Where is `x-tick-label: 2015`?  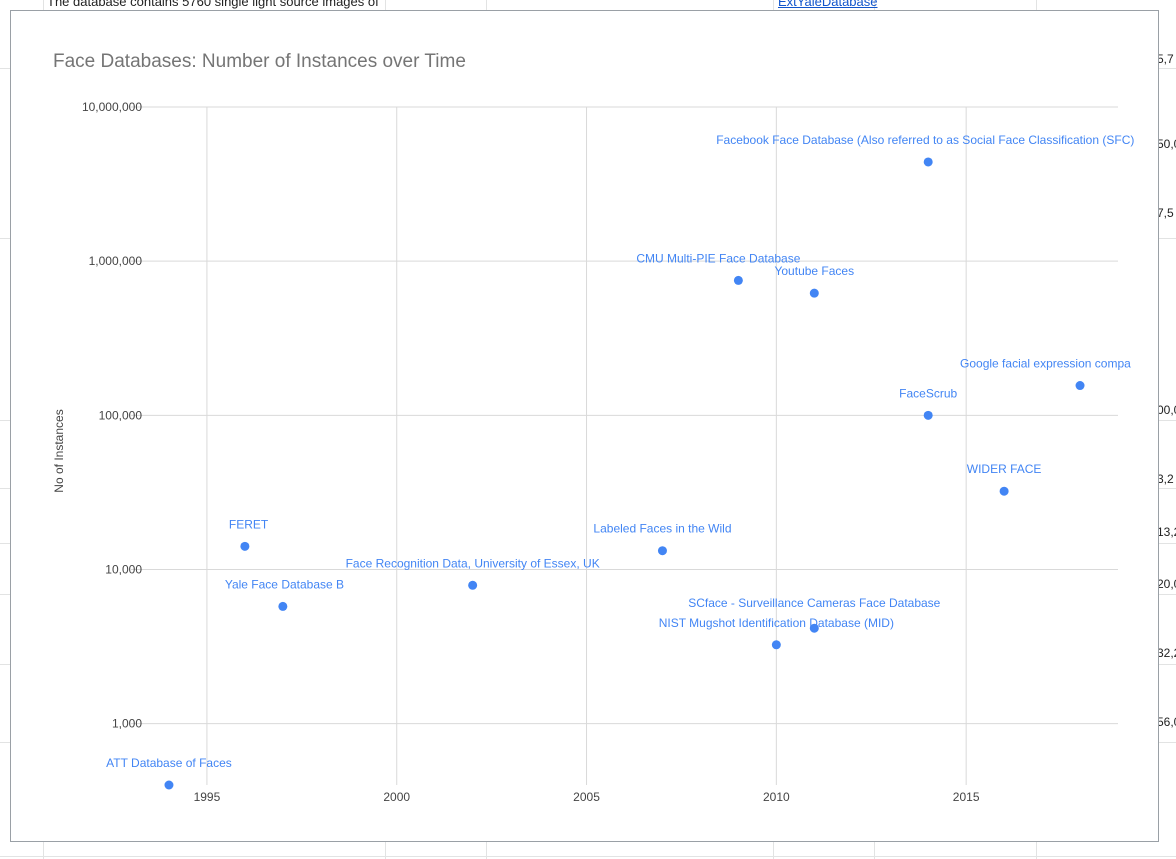 x-tick-label: 2015 is located at coordinates (966, 797).